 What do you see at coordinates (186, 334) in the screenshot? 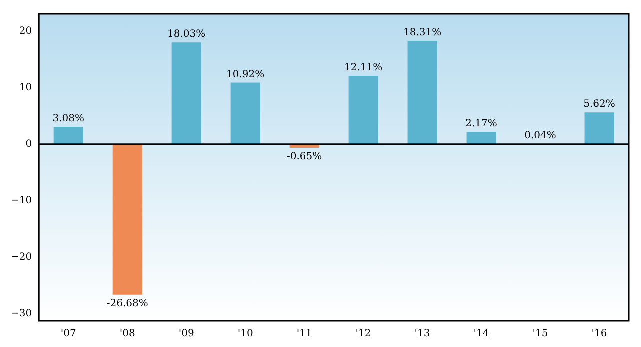
I see `x-tick-label: '09` at bounding box center [186, 334].